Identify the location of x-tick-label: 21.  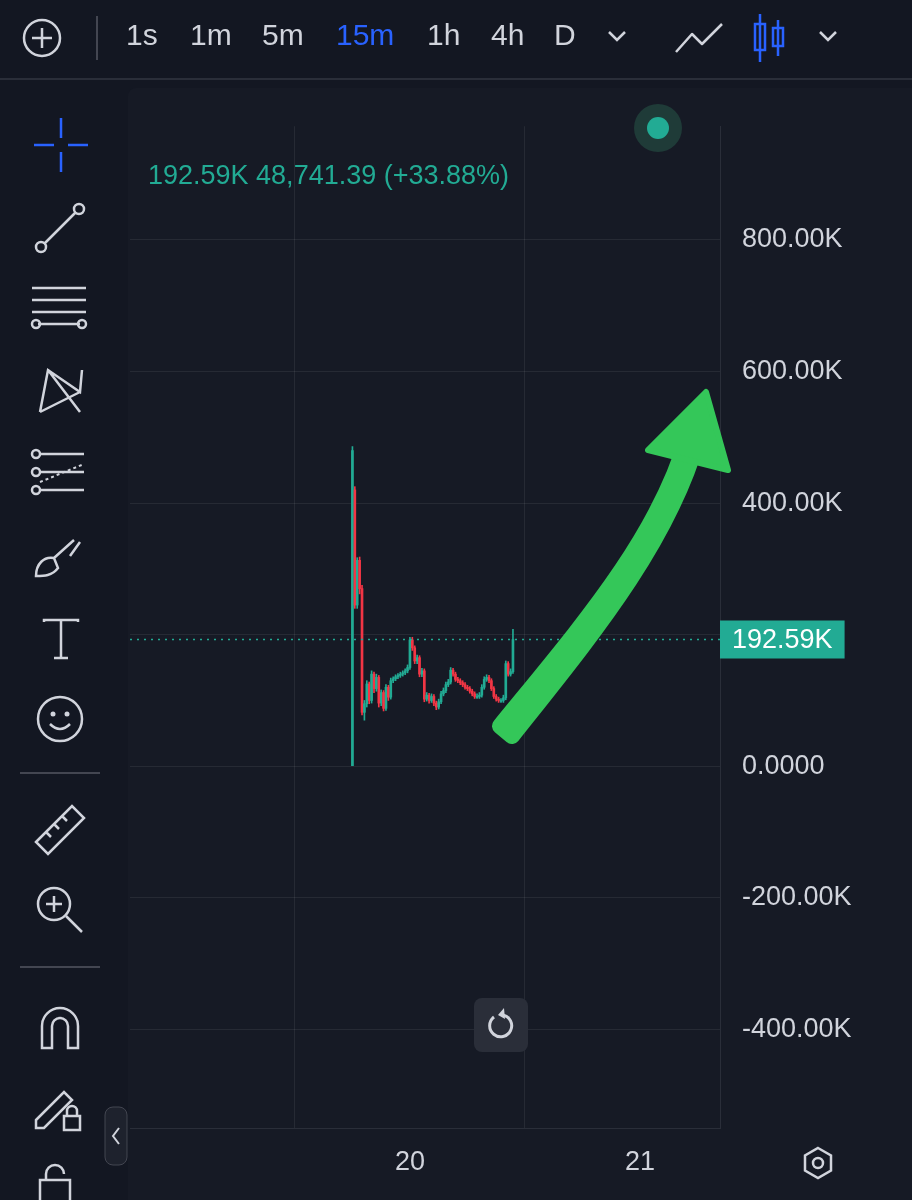
(639, 1160).